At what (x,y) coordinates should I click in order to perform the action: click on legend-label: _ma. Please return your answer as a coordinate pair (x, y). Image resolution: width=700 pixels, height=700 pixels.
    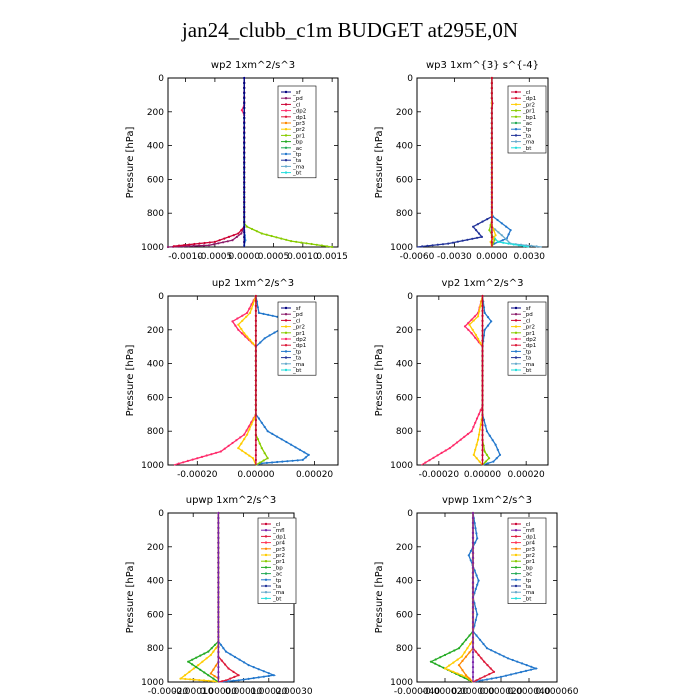
    Looking at the image, I should click on (528, 143).